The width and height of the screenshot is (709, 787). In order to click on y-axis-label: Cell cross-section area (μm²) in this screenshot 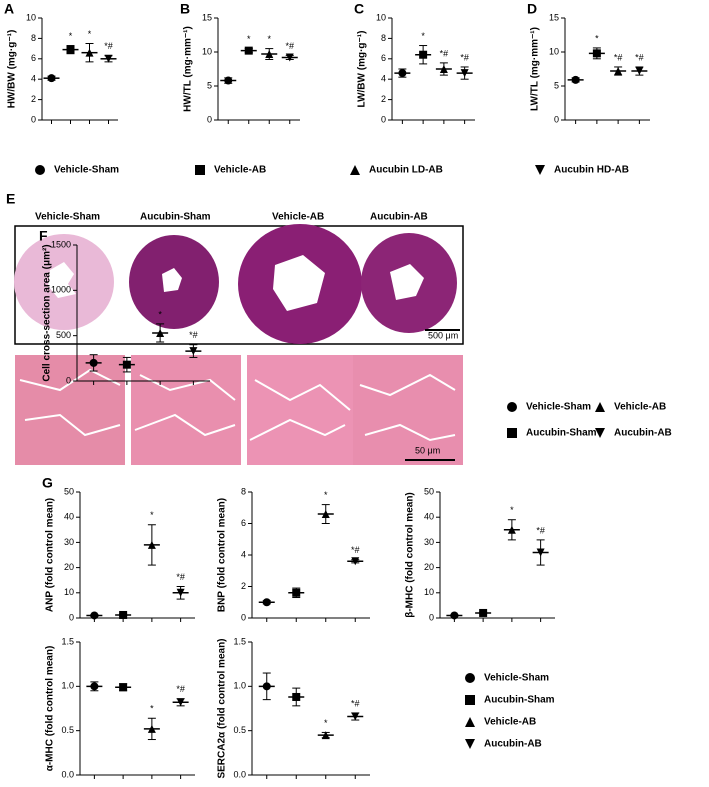, I will do `click(47, 312)`.